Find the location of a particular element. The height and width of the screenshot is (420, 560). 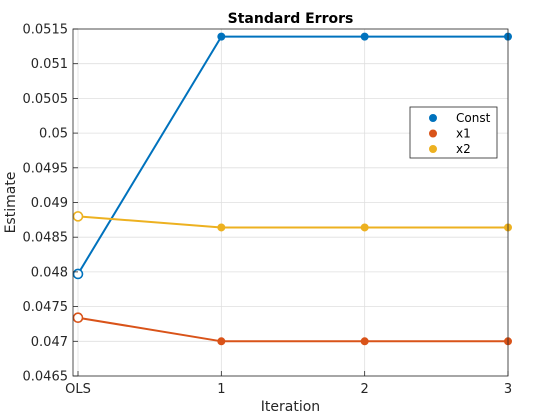

x-tick-label: 2 is located at coordinates (365, 389).